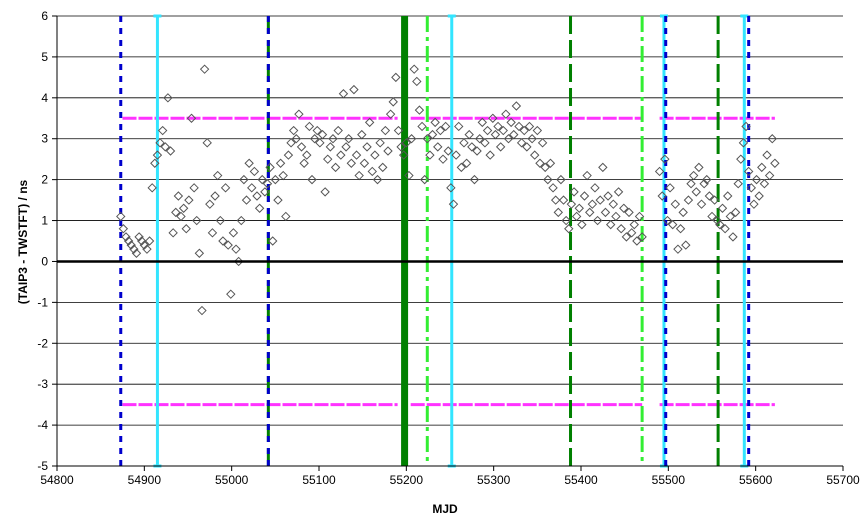 This screenshot has height=525, width=864. What do you see at coordinates (44, 16) in the screenshot?
I see `y-tick-label: 6` at bounding box center [44, 16].